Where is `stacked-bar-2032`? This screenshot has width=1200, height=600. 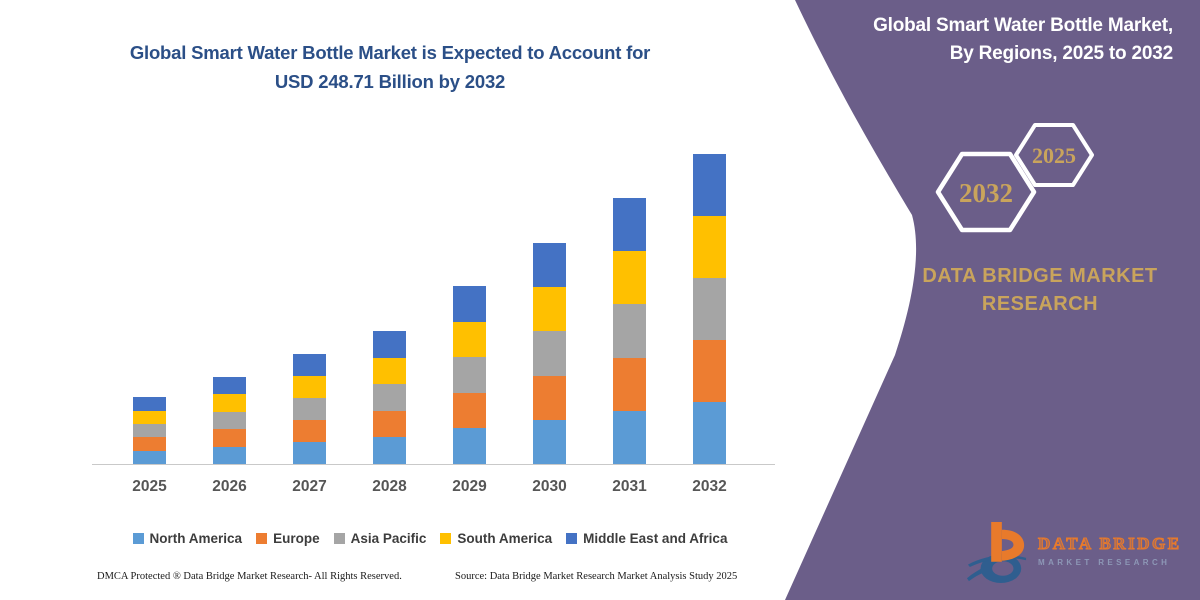 stacked-bar-2032 is located at coordinates (709, 309).